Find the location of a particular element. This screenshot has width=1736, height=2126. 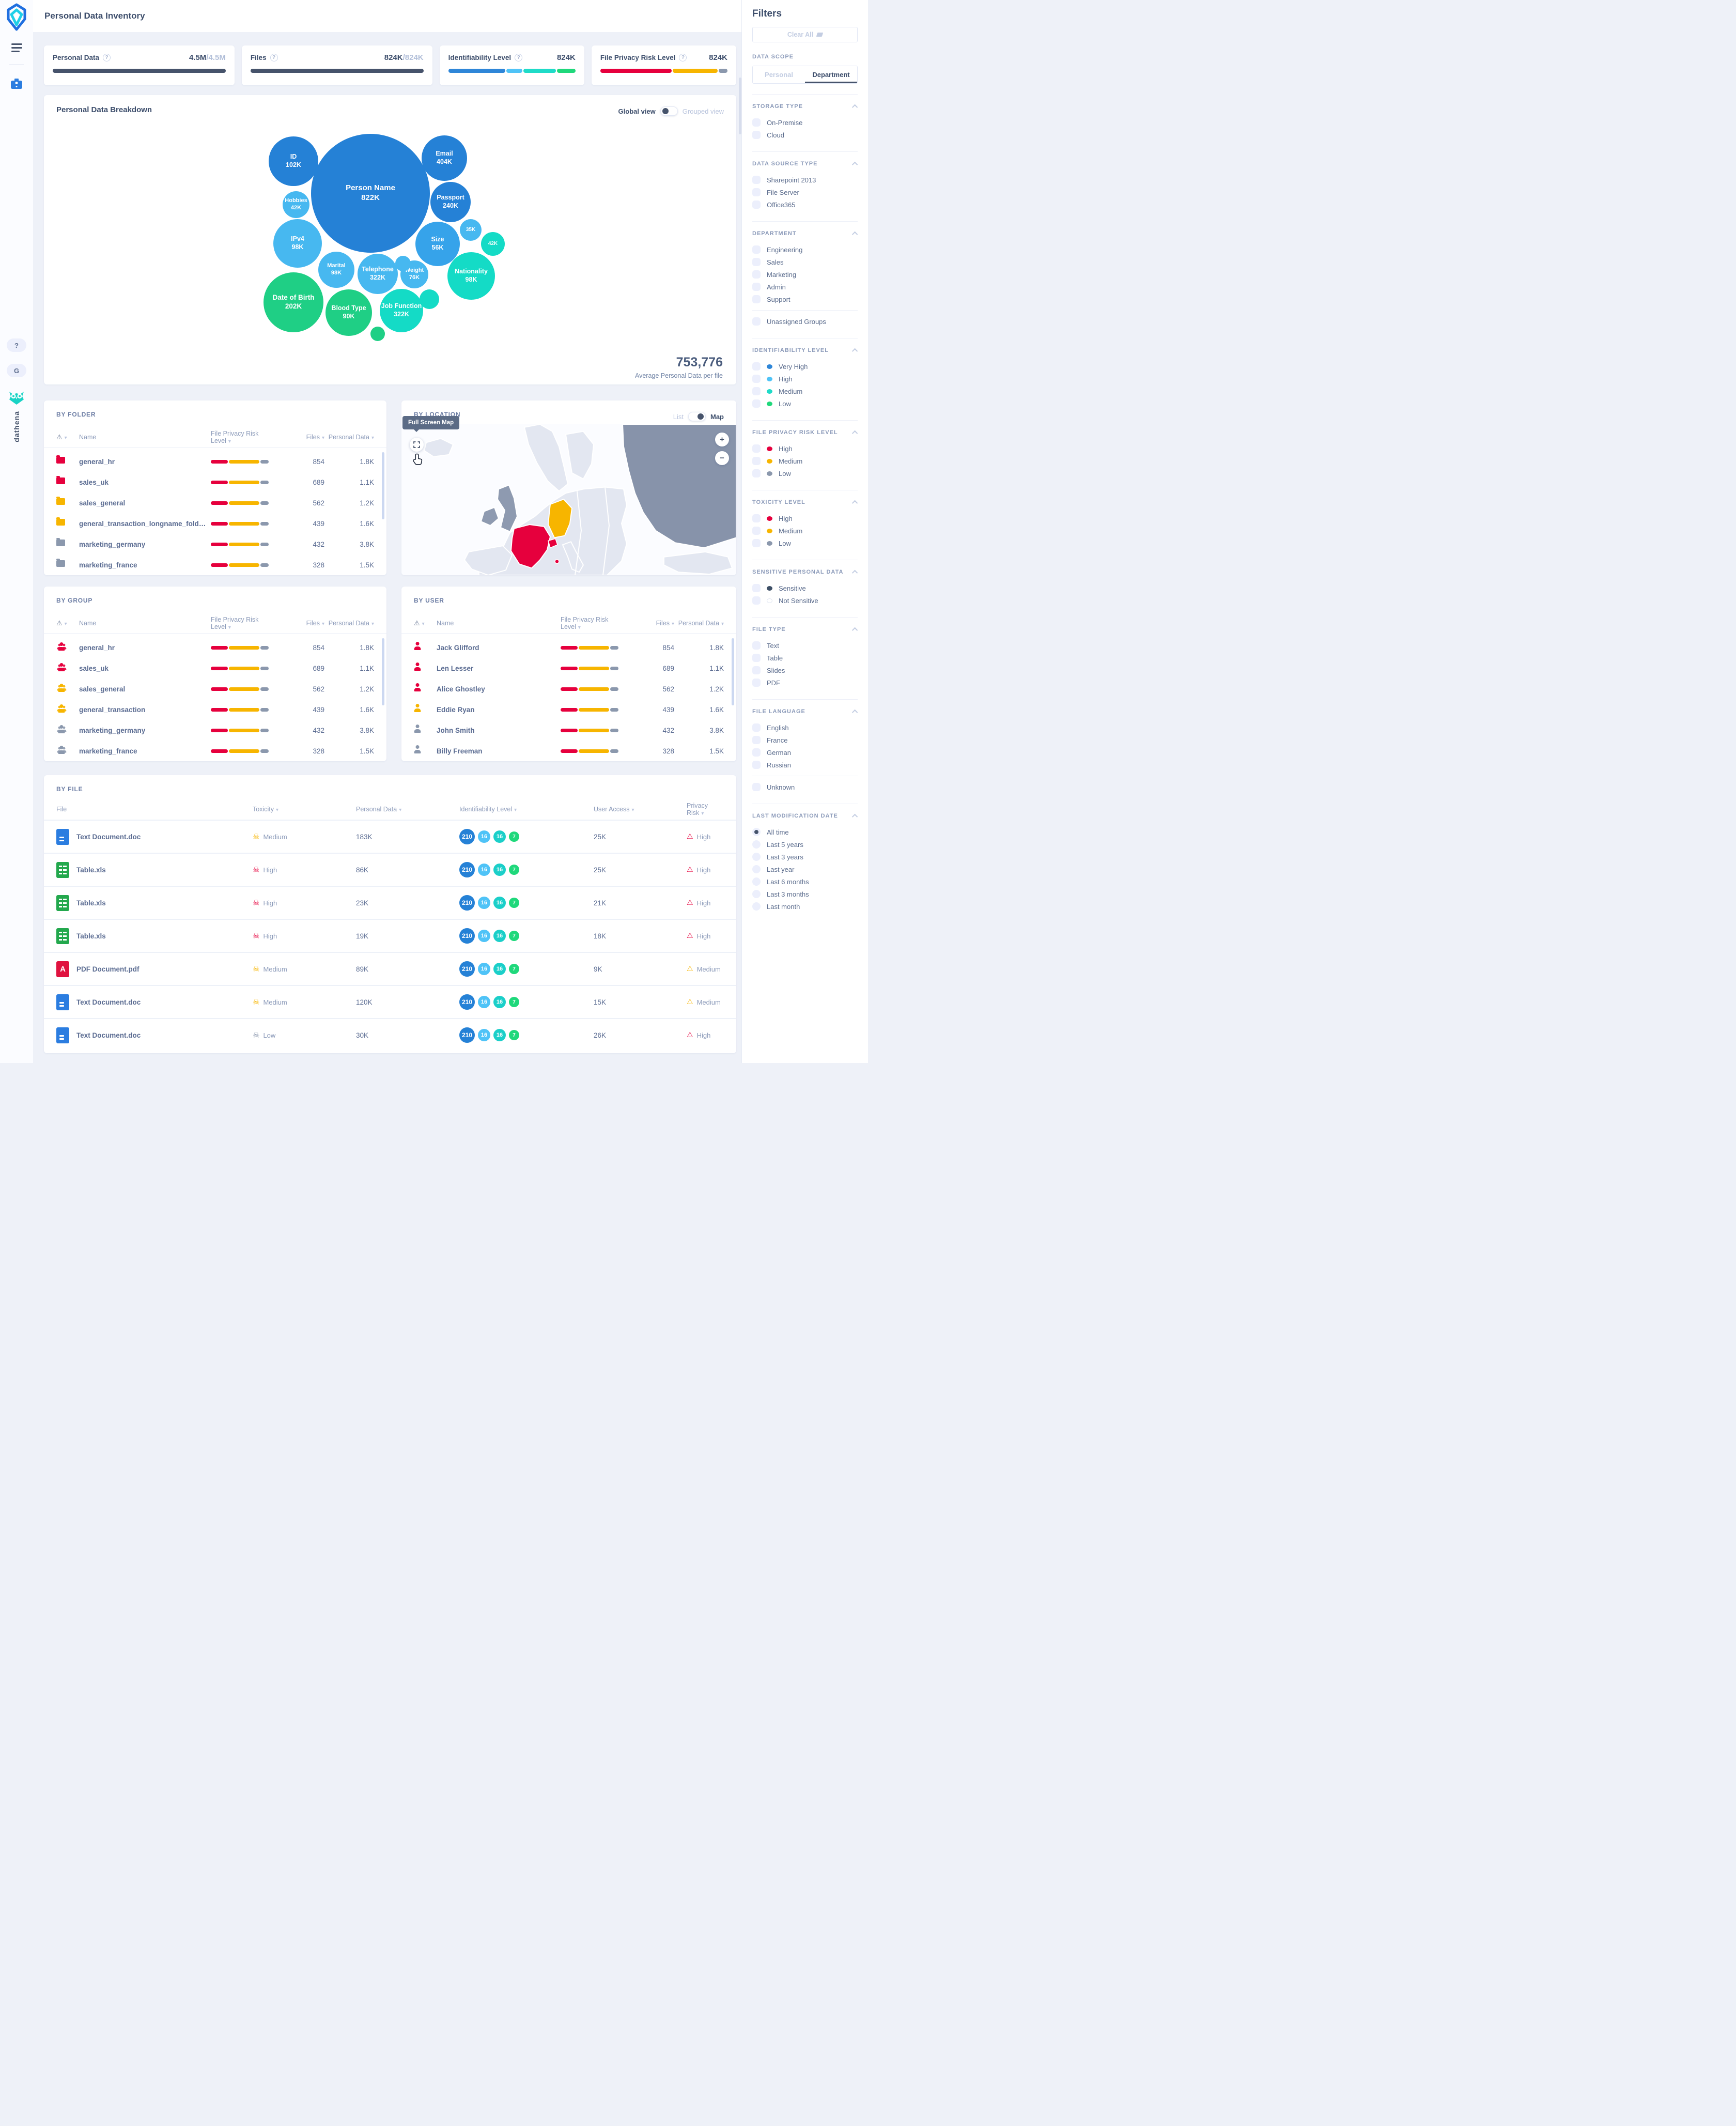

app-logo-icon is located at coordinates (17, 18).